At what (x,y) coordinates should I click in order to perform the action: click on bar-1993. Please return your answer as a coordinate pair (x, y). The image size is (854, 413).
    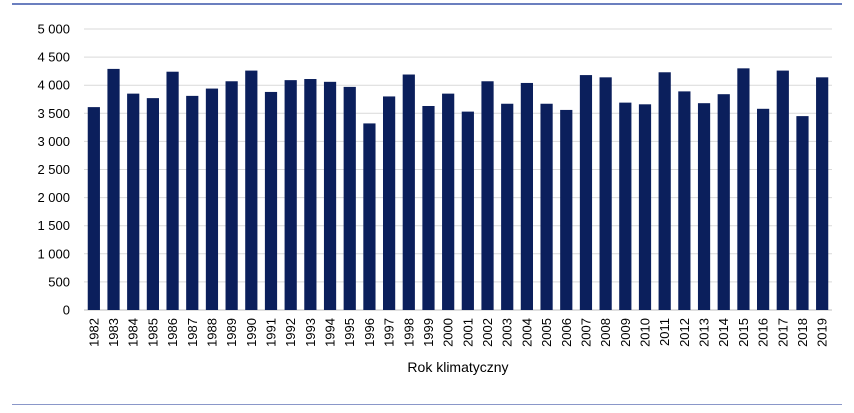
    Looking at the image, I should click on (310, 194).